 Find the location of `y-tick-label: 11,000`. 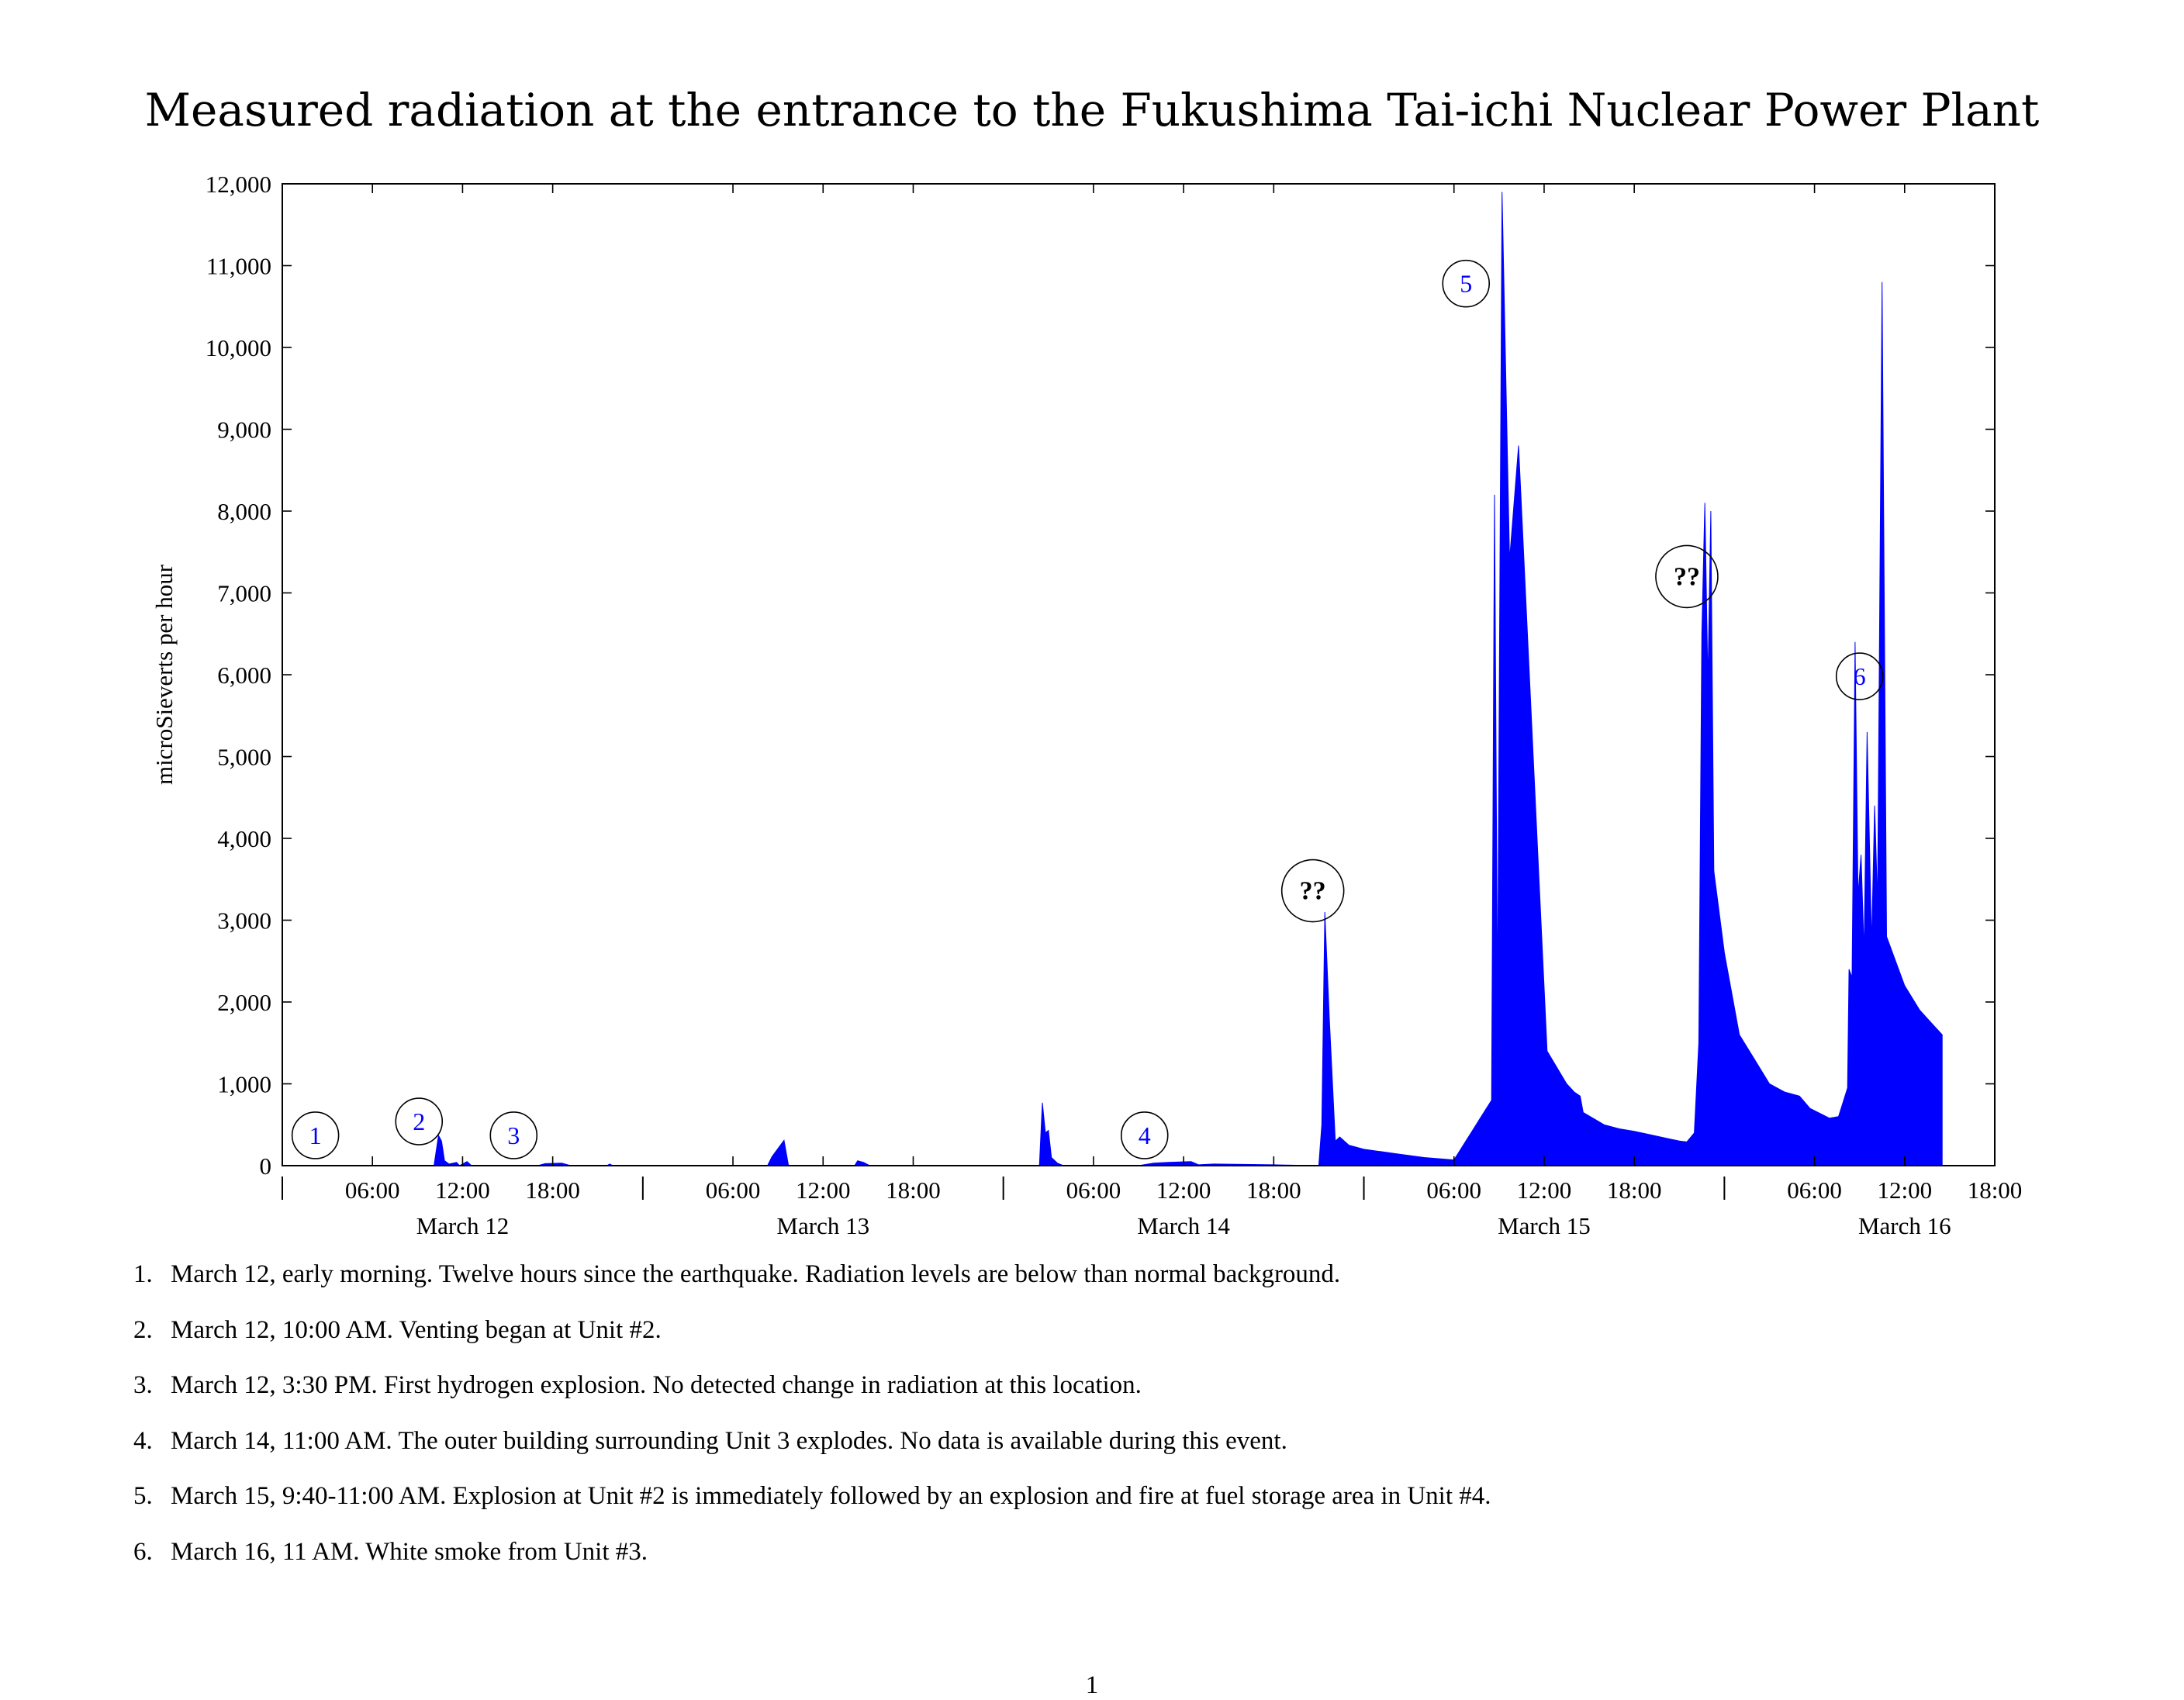

y-tick-label: 11,000 is located at coordinates (239, 266).